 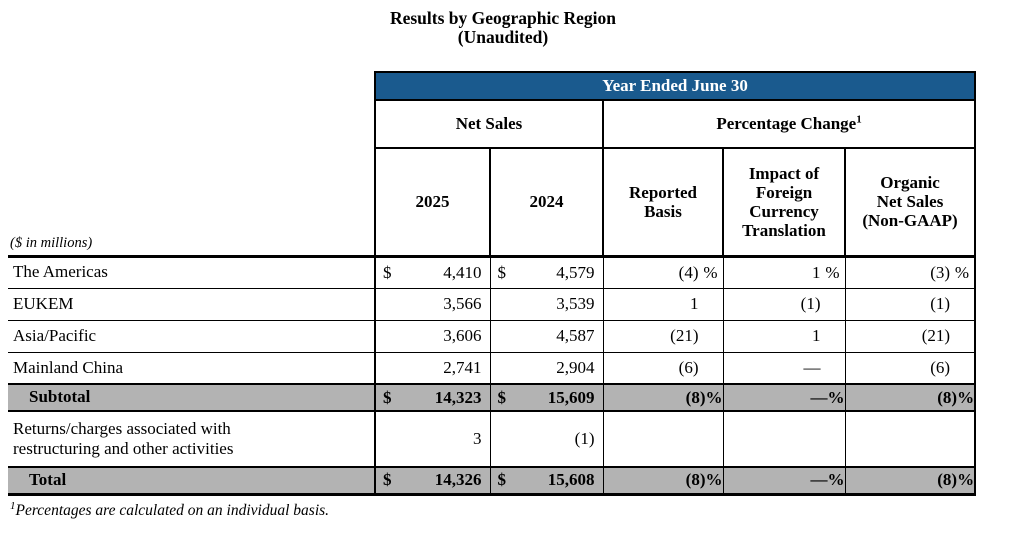 I want to click on cell-net-sales-2024: $4,579, so click(x=546, y=272).